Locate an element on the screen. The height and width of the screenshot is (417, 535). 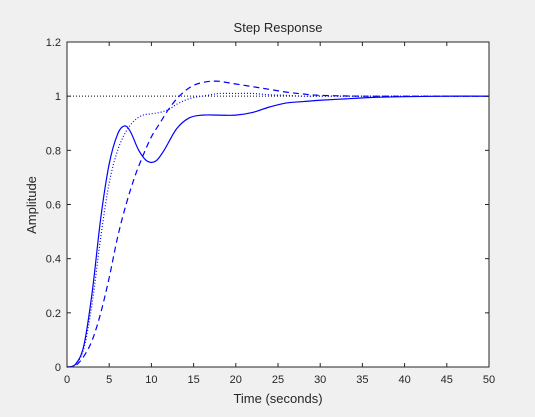
x-tick-label: 20 is located at coordinates (236, 380).